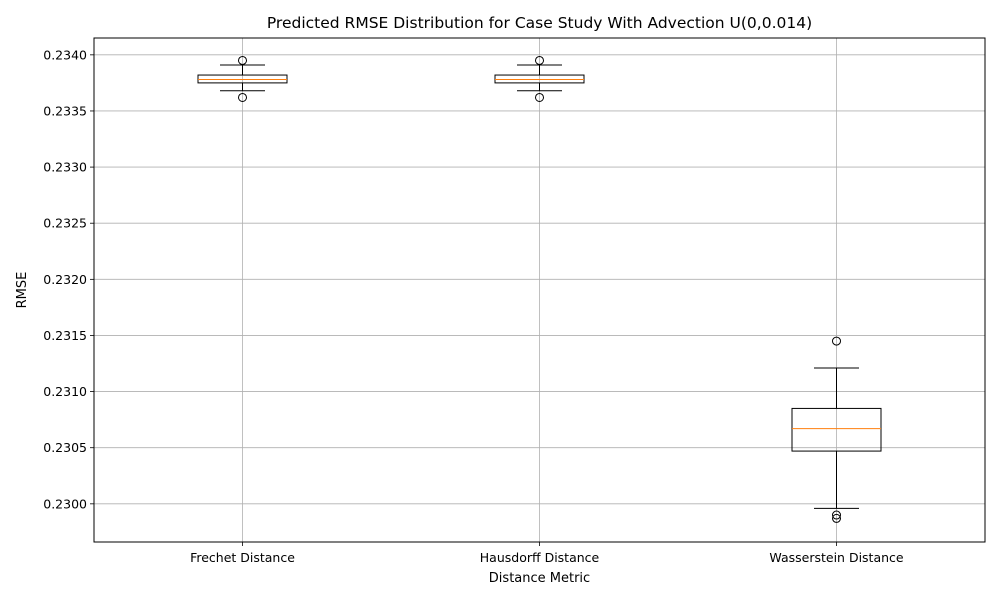 This screenshot has height=600, width=1000. I want to click on y-tick-label: 0.2305, so click(65, 447).